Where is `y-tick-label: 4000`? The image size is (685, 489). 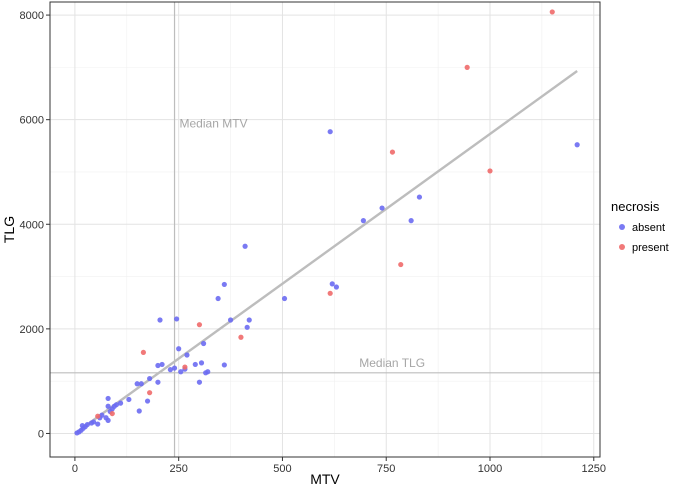 y-tick-label: 4000 is located at coordinates (32, 225).